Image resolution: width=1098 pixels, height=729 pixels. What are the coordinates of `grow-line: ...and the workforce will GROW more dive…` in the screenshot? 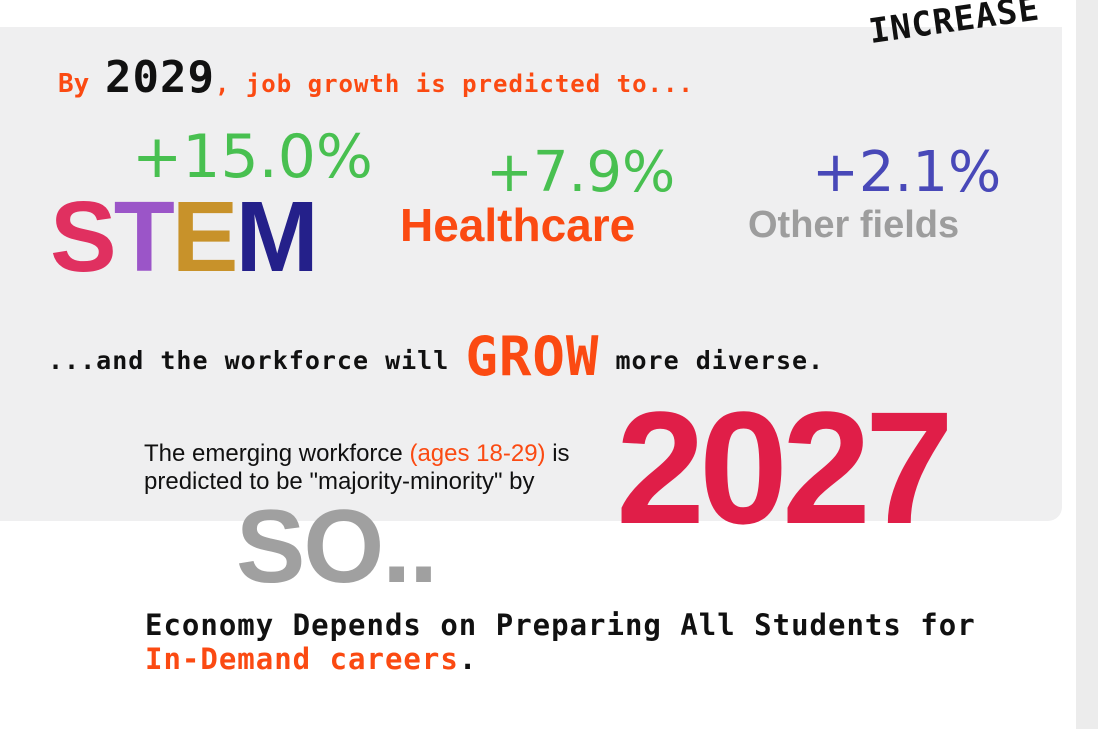 It's located at (436, 356).